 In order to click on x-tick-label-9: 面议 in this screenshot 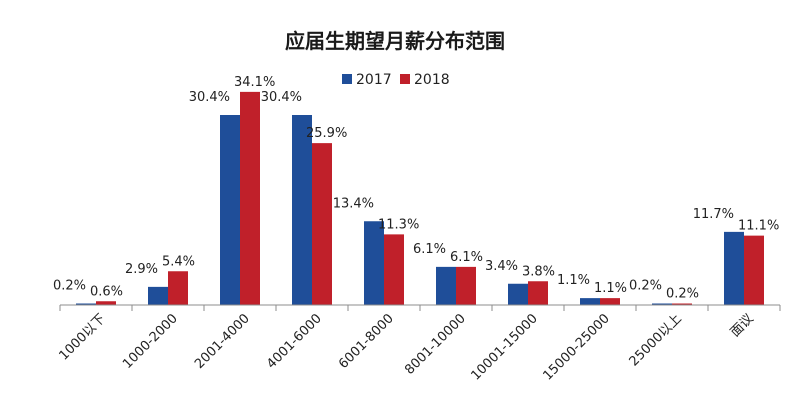, I will do `click(742, 325)`.